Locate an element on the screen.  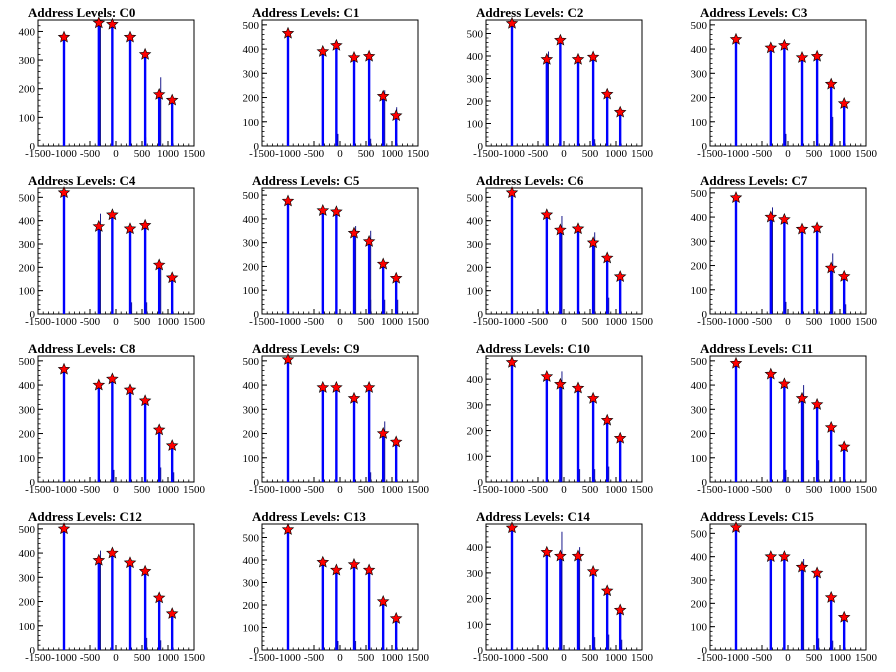
x-tick-label: -1000 is located at coordinates (64, 154).